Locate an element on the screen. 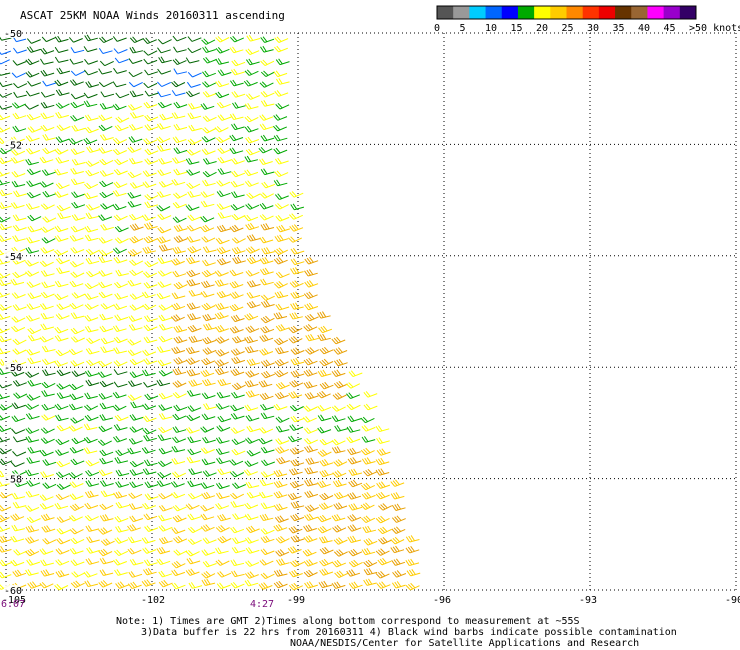  colorbar-label: 20 is located at coordinates (542, 28).